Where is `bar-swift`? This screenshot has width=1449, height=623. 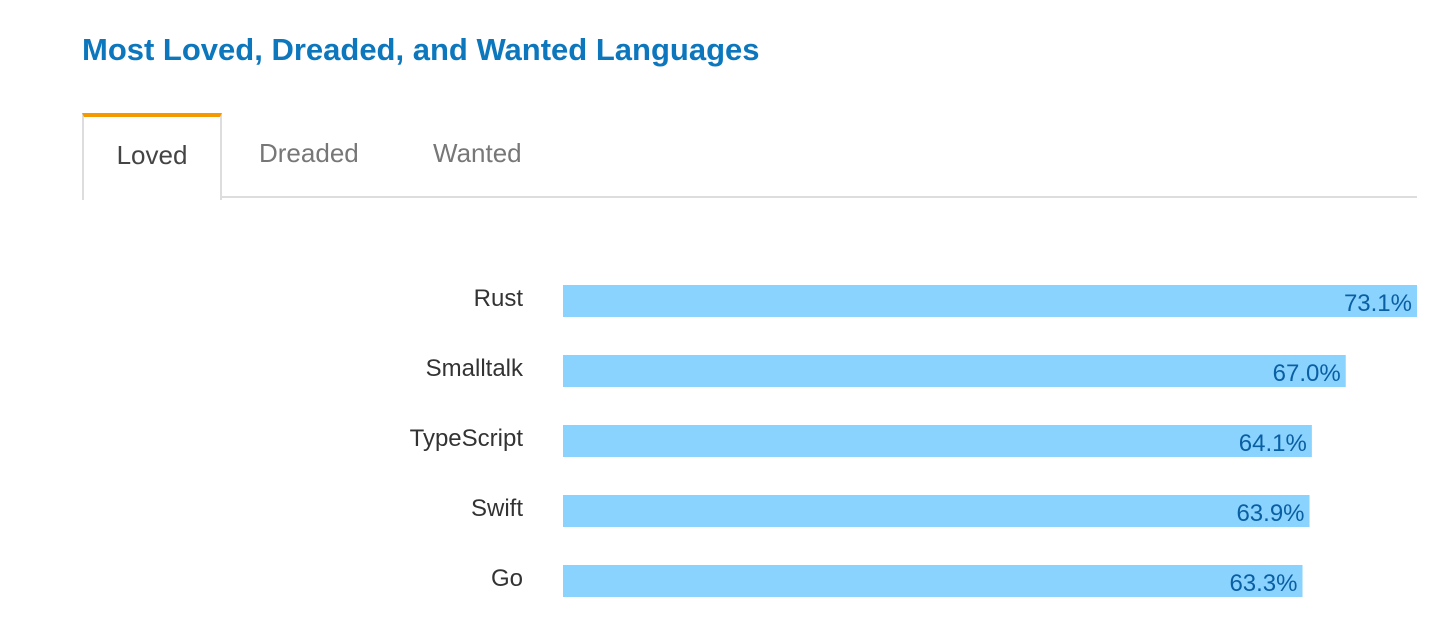 bar-swift is located at coordinates (936, 511).